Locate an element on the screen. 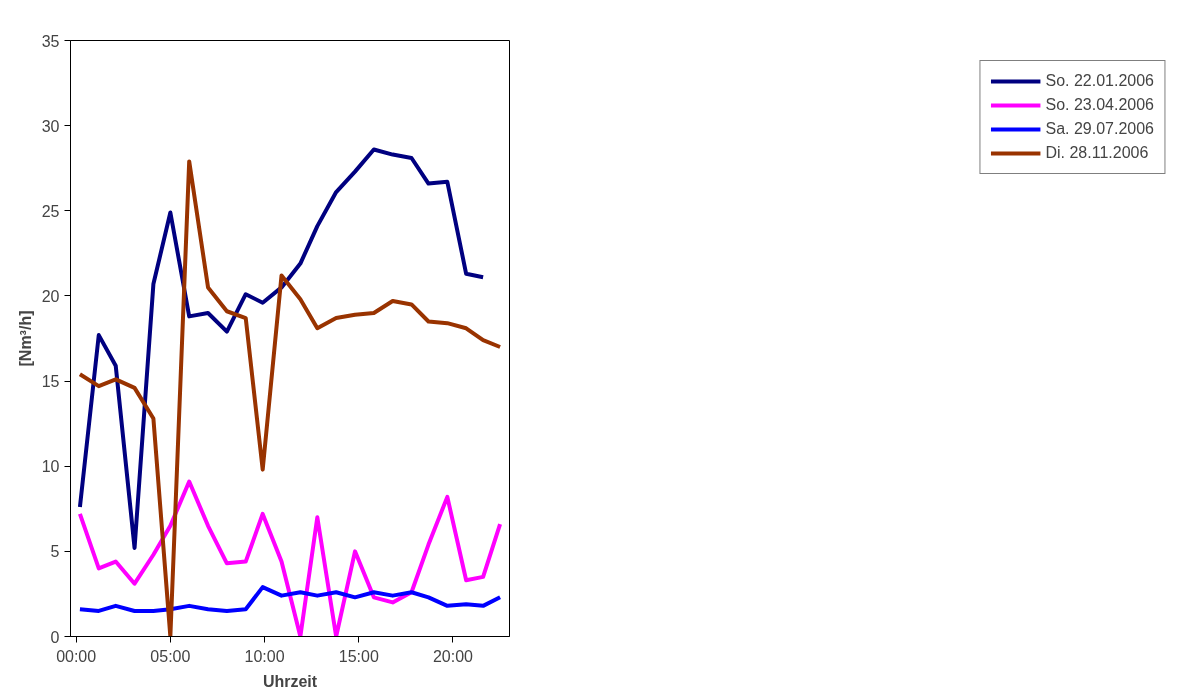  x-axis-title: Uhrzeit is located at coordinates (290, 681).